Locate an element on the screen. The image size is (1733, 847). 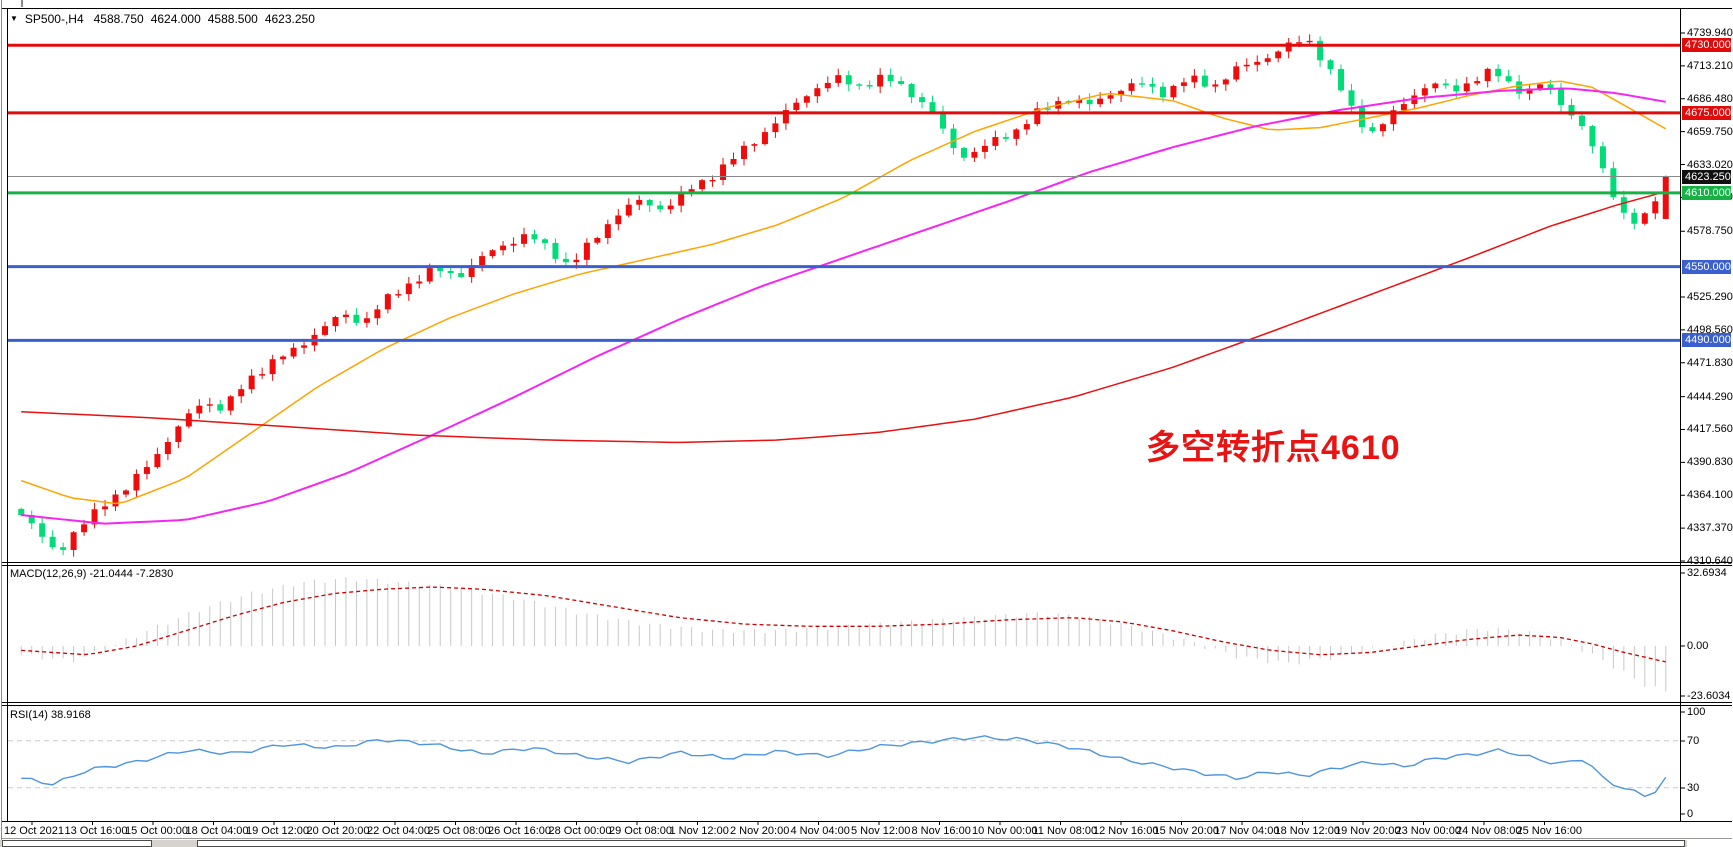
price-axis-label: 4337.370 is located at coordinates (1710, 528).